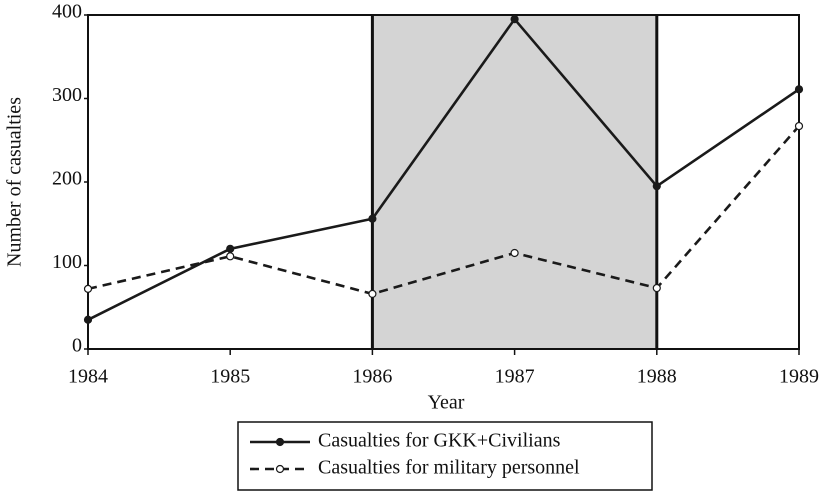 Image resolution: width=826 pixels, height=494 pixels. Describe the element at coordinates (15, 182) in the screenshot. I see `y-axis-label: Number of casualties` at that location.